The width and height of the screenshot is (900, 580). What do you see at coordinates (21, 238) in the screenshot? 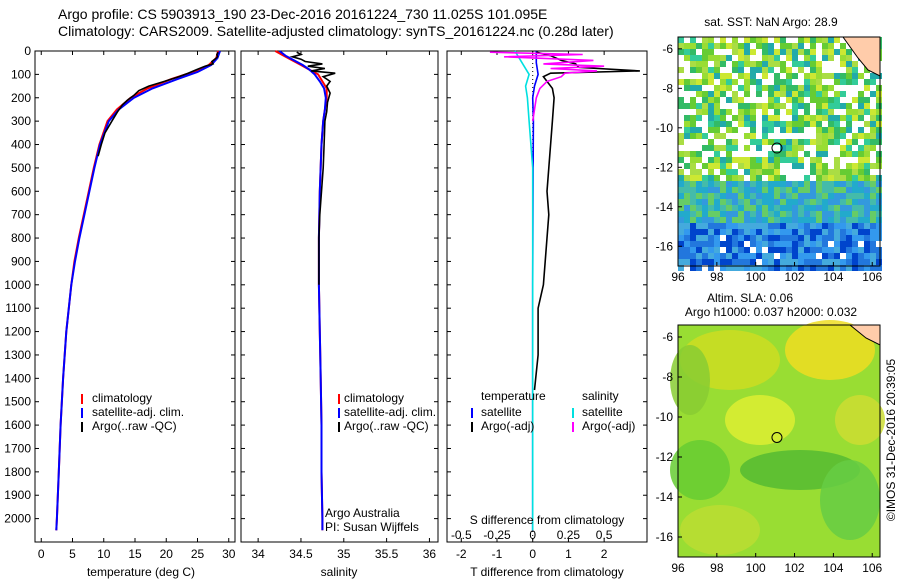
I see `depth-tick-label: 800` at bounding box center [21, 238].